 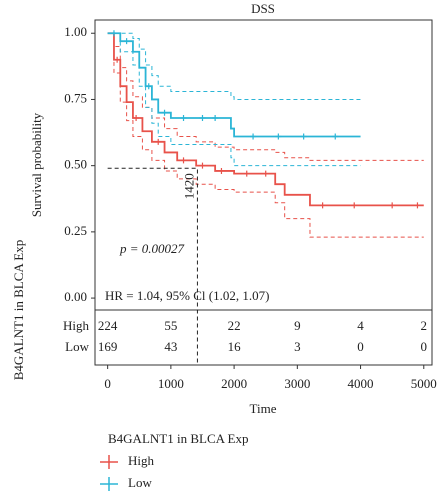 What do you see at coordinates (234, 325) in the screenshot?
I see `risk-count: 22` at bounding box center [234, 325].